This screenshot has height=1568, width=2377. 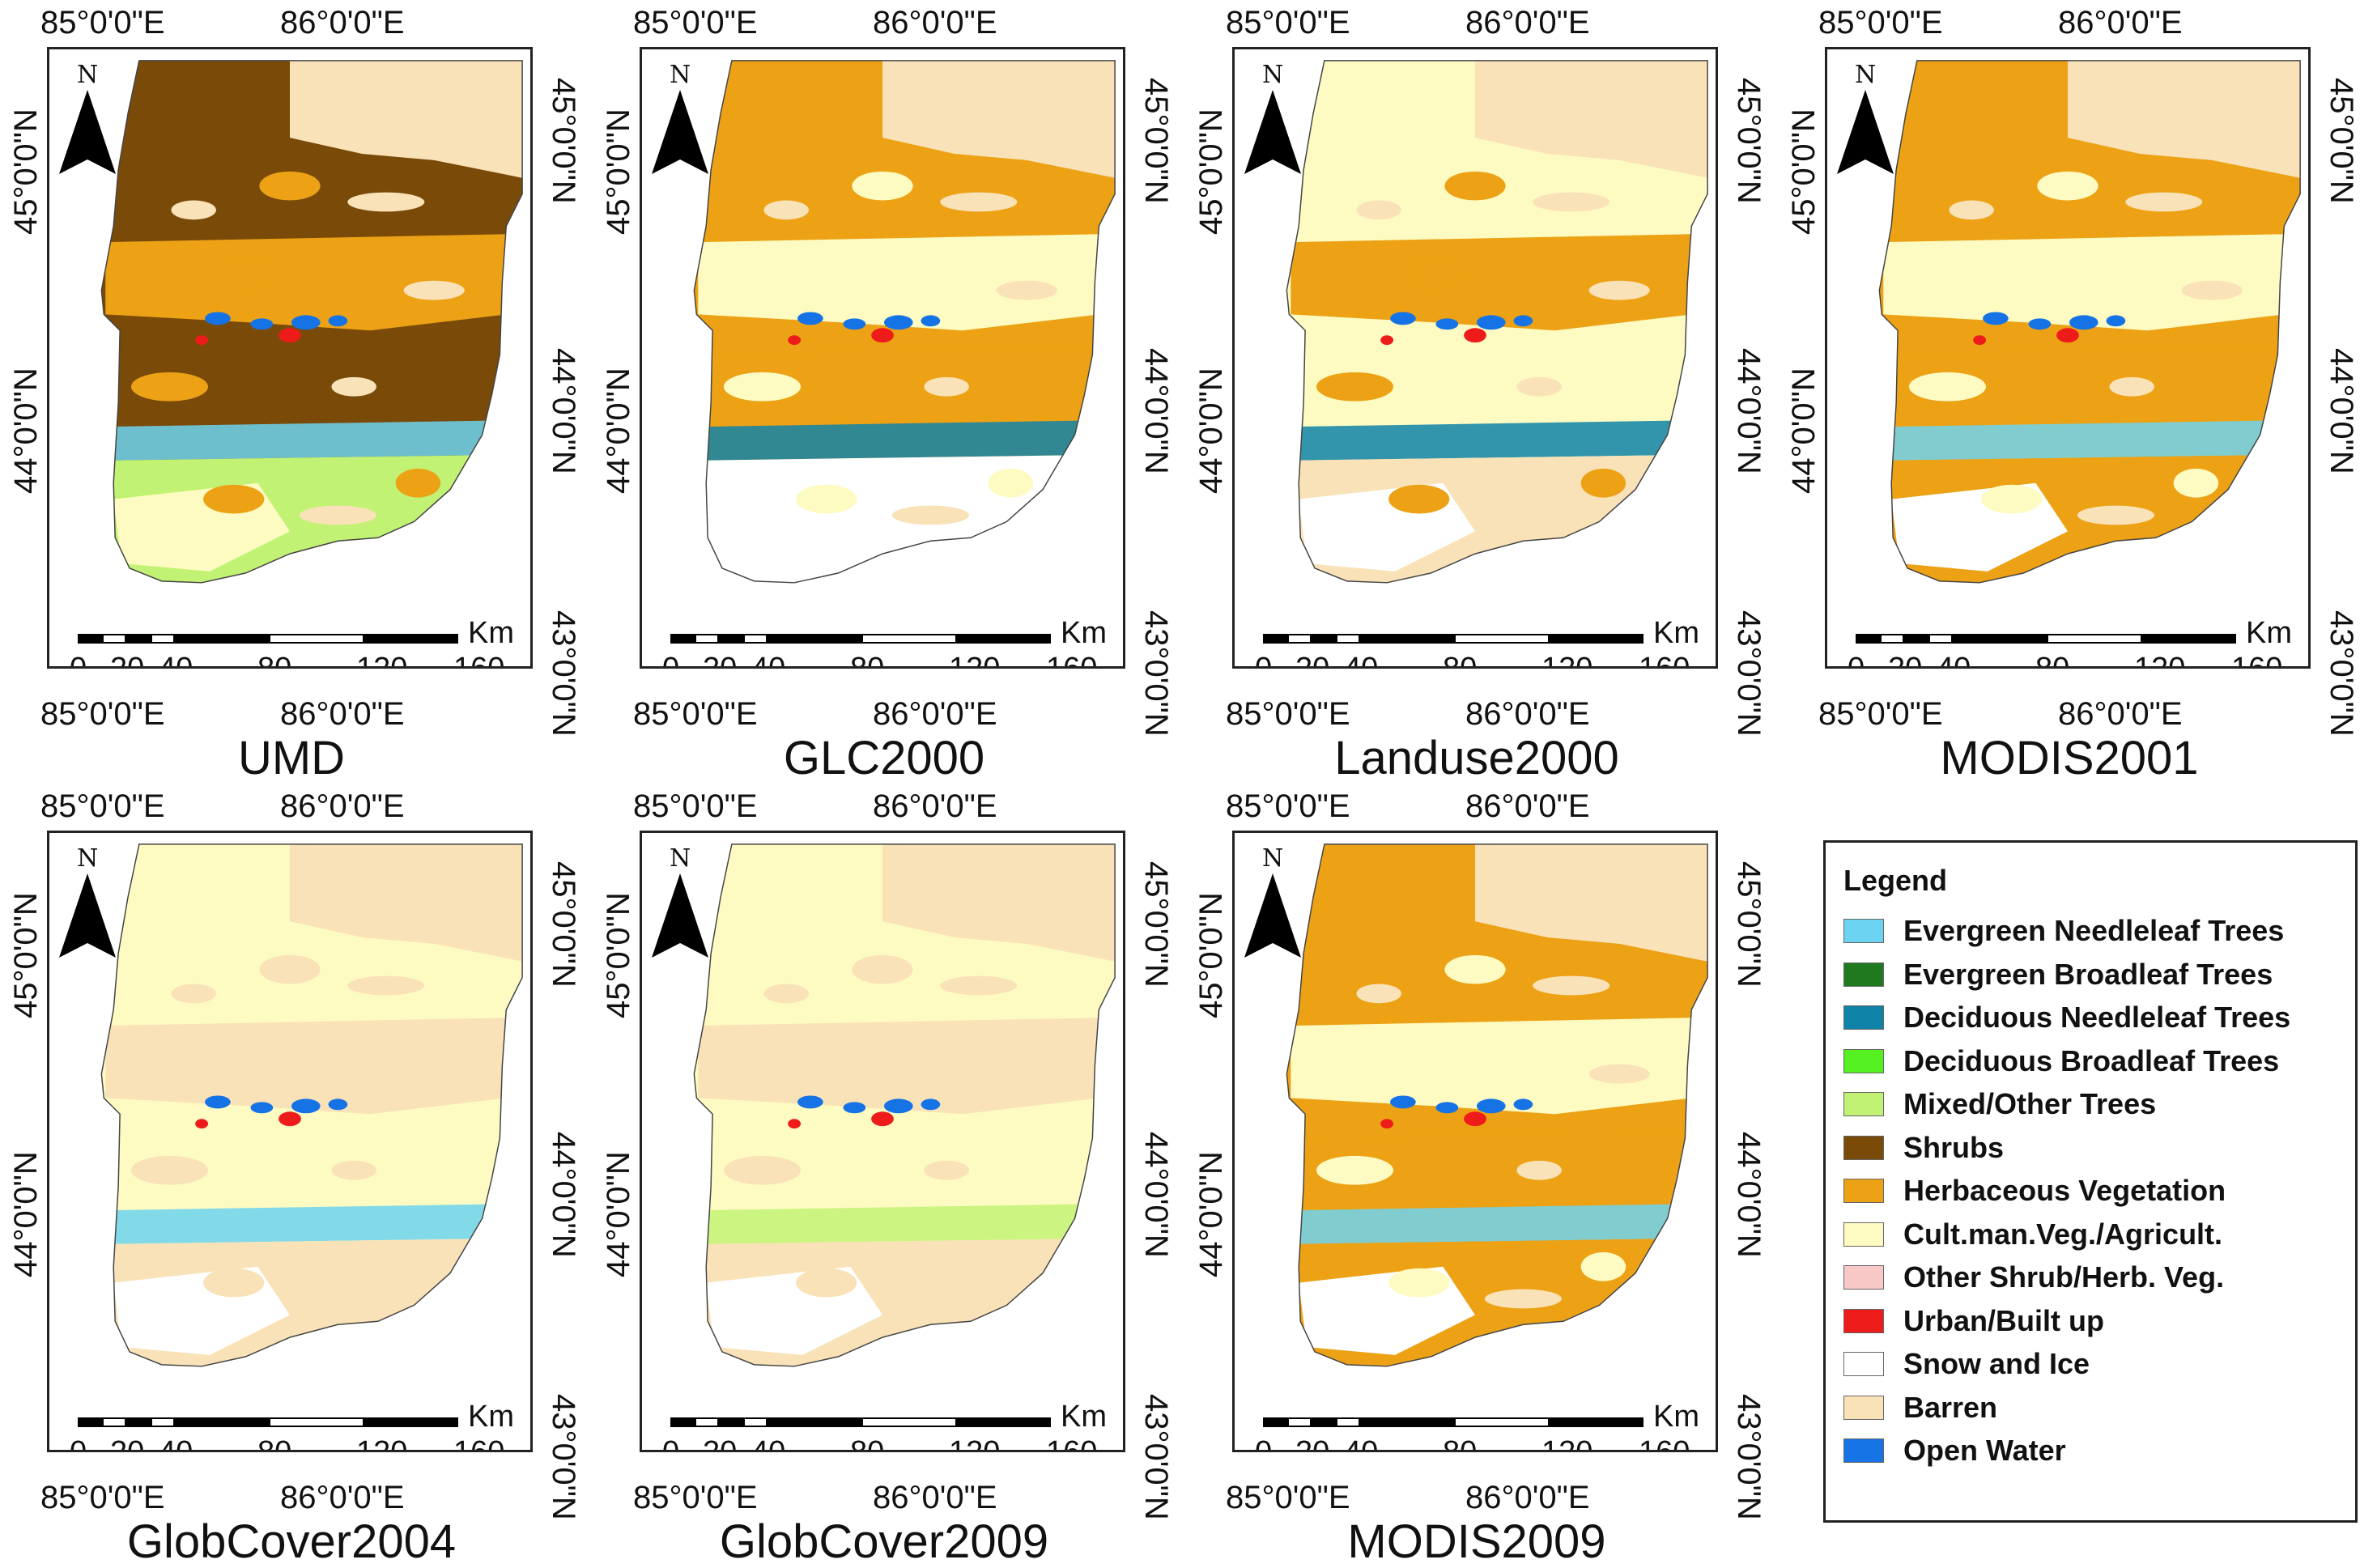 What do you see at coordinates (2063, 1234) in the screenshot?
I see `legend-label: Cult.man.Veg./Agricult.` at bounding box center [2063, 1234].